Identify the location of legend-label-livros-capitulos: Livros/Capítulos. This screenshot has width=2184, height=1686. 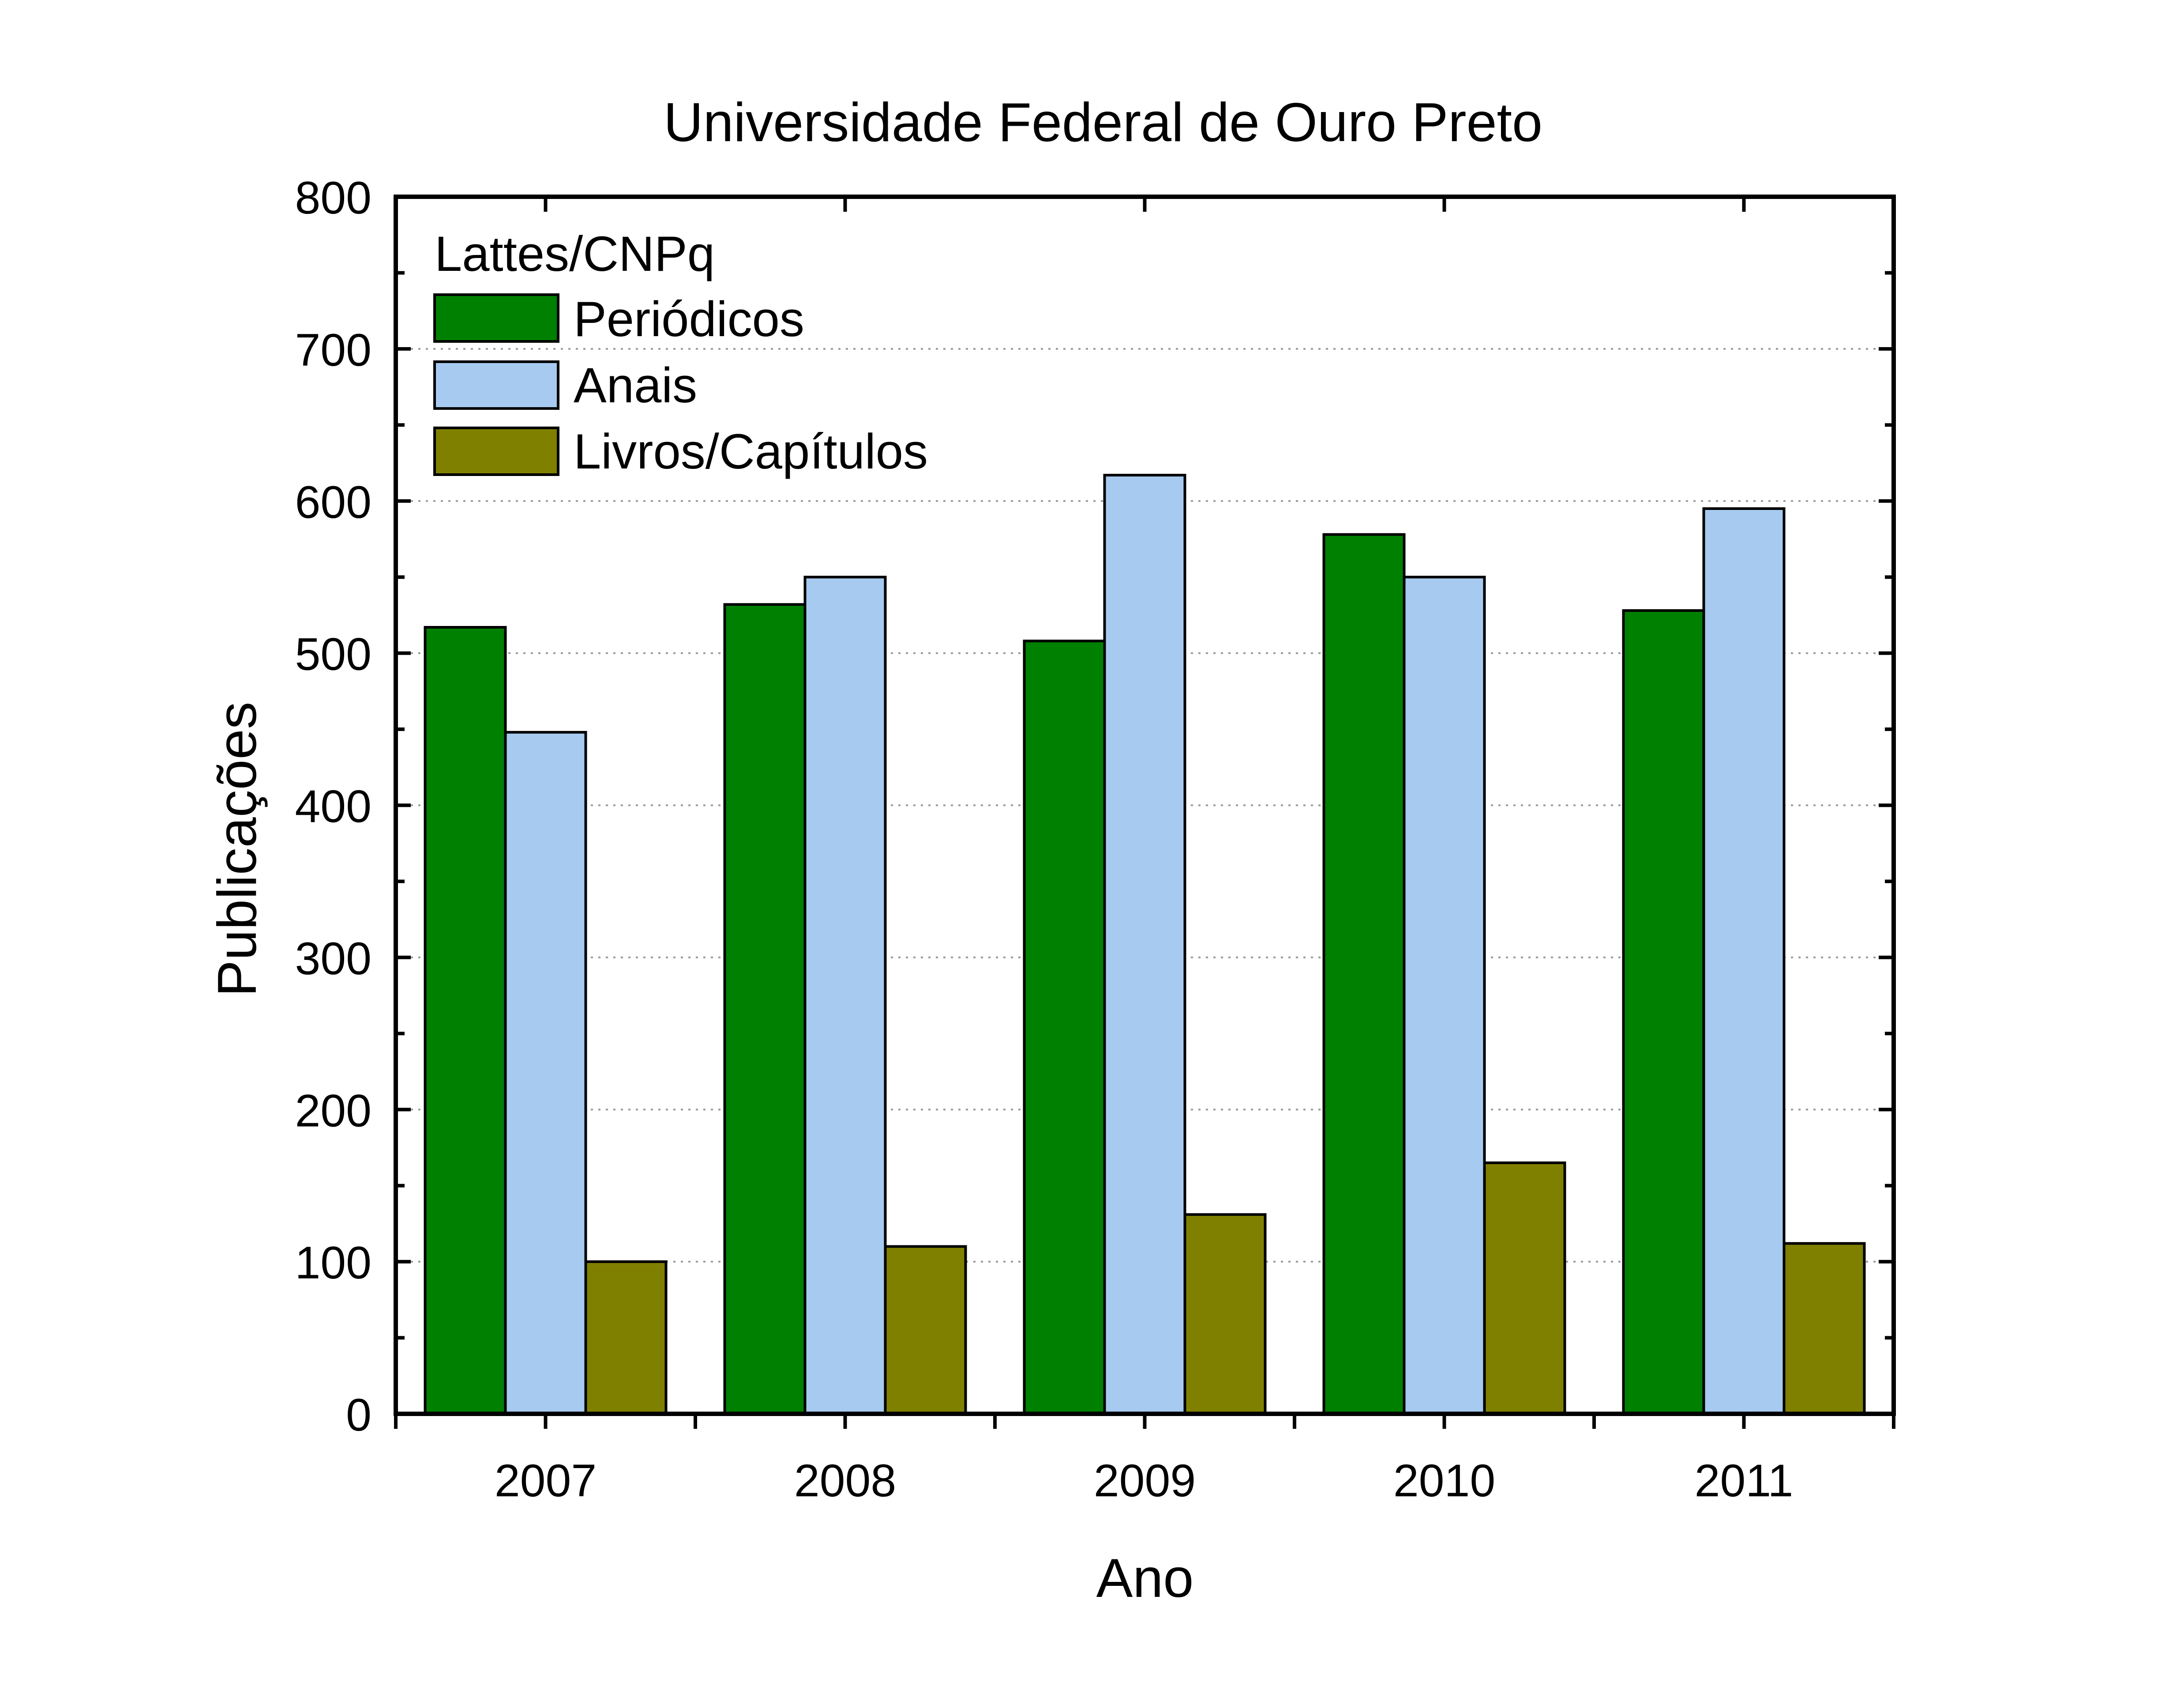
(751, 451).